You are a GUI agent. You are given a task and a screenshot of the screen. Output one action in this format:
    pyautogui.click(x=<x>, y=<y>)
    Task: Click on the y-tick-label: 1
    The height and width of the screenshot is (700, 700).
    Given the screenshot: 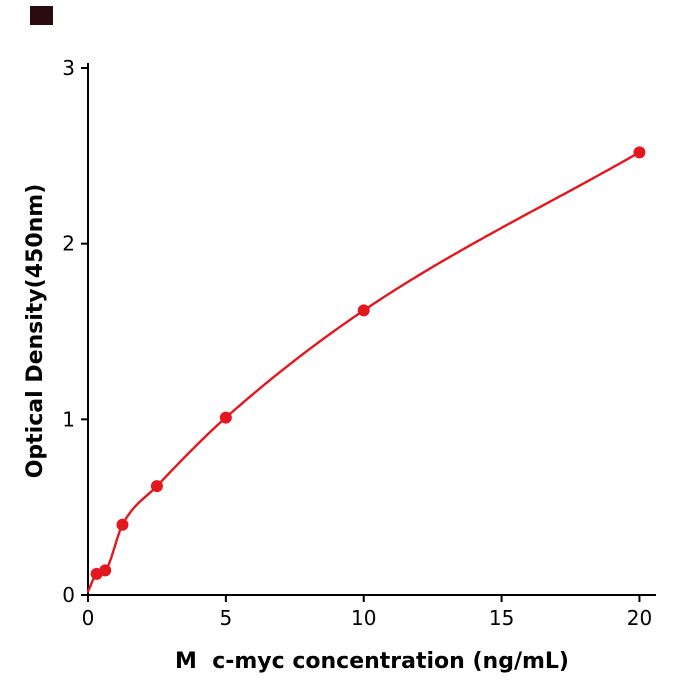 What is the action you would take?
    pyautogui.click(x=68, y=419)
    